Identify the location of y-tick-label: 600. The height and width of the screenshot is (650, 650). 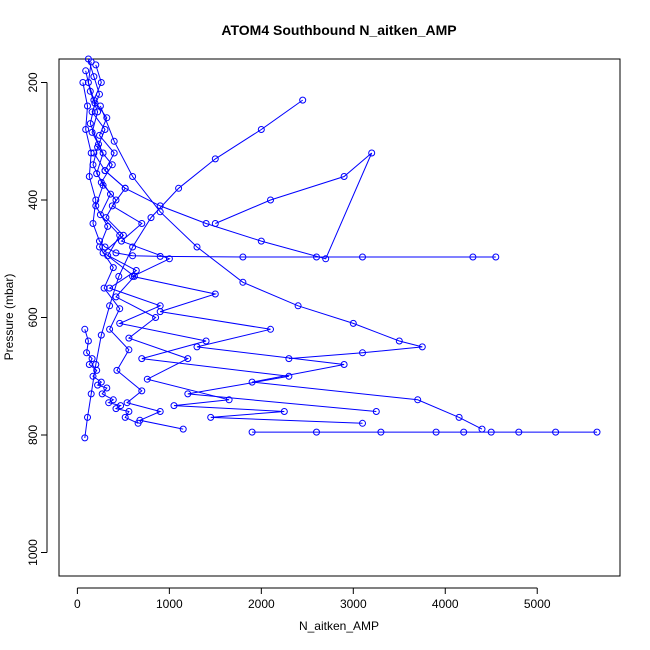
(33, 317).